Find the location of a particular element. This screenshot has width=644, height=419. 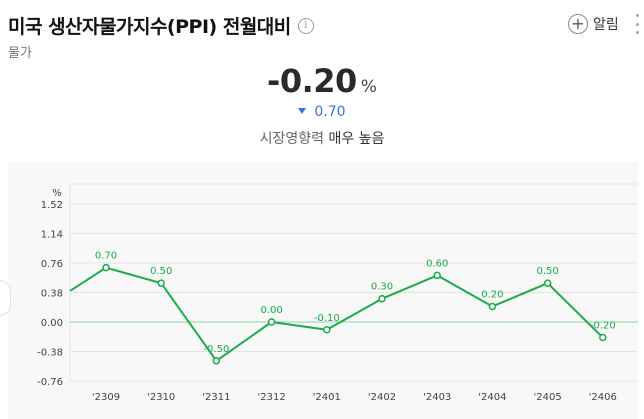

x-tick-label: '2403 is located at coordinates (437, 397).